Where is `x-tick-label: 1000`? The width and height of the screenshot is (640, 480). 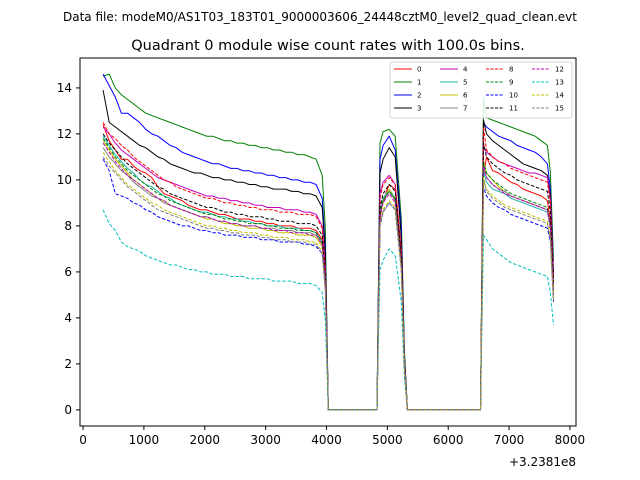
x-tick-label: 1000 is located at coordinates (144, 440).